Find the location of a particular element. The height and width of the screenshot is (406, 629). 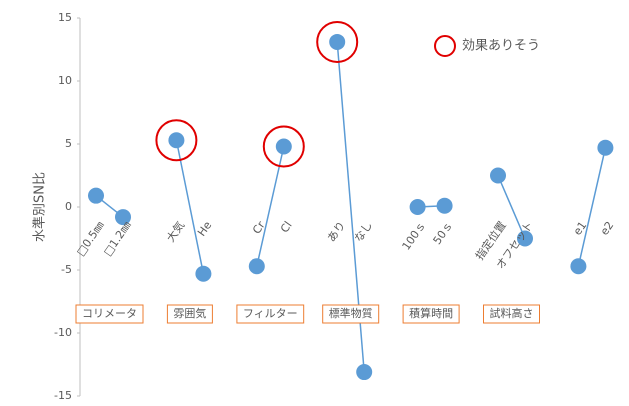

x-tick-label: e2 is located at coordinates (607, 228).